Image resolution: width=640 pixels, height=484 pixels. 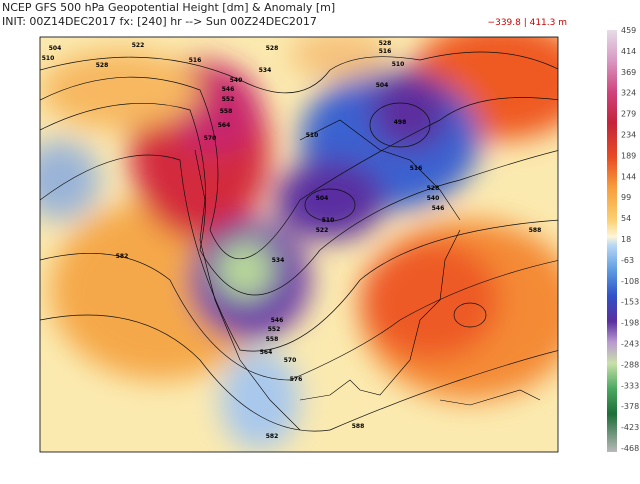 I want to click on colorbar-label: -288, so click(x=630, y=364).